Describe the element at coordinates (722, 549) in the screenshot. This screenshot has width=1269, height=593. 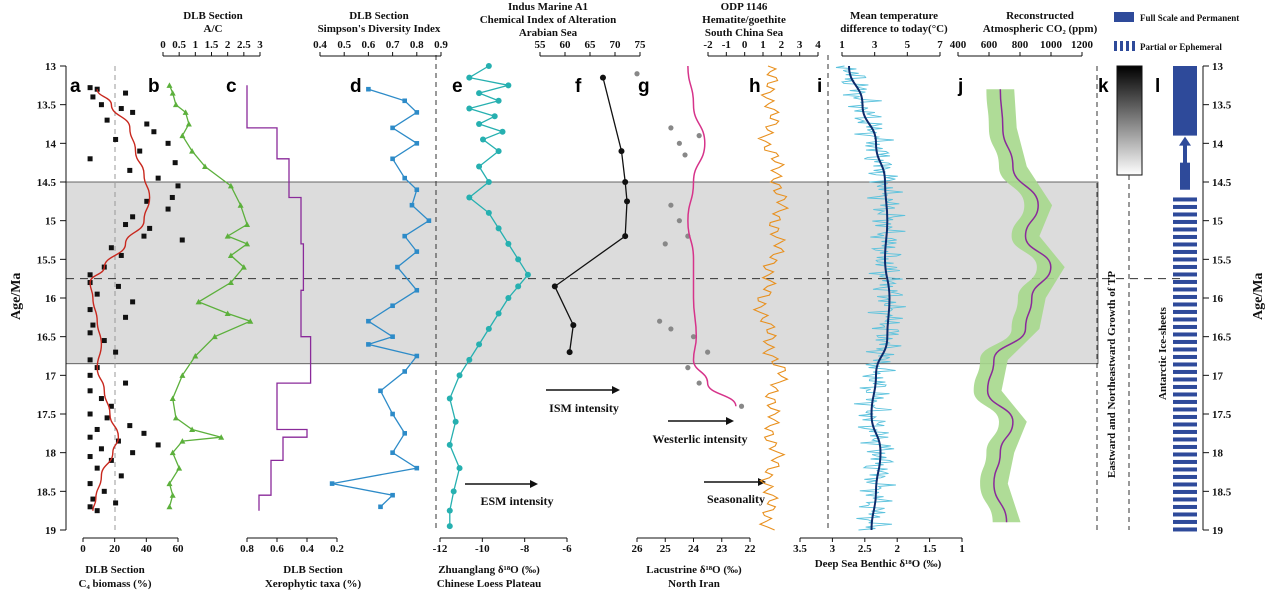
I see `panel-g-tick-label: 23` at that location.